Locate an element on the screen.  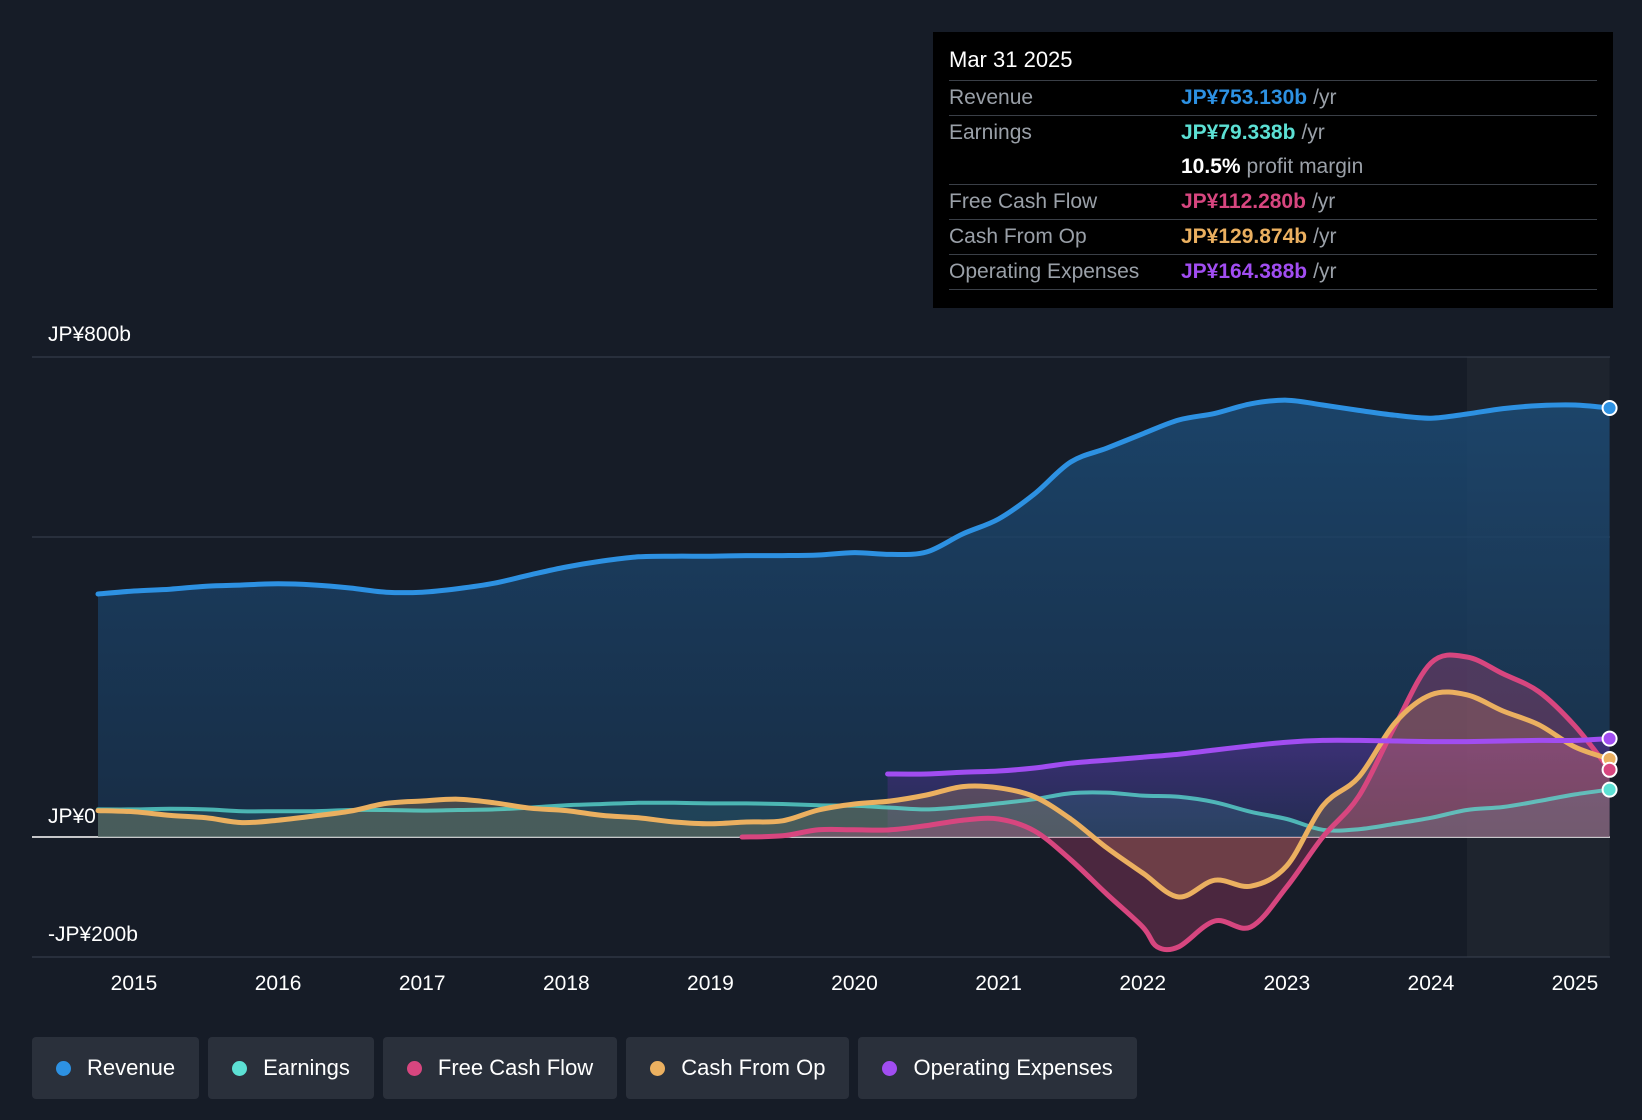
tooltip-label: Revenue is located at coordinates (991, 97).